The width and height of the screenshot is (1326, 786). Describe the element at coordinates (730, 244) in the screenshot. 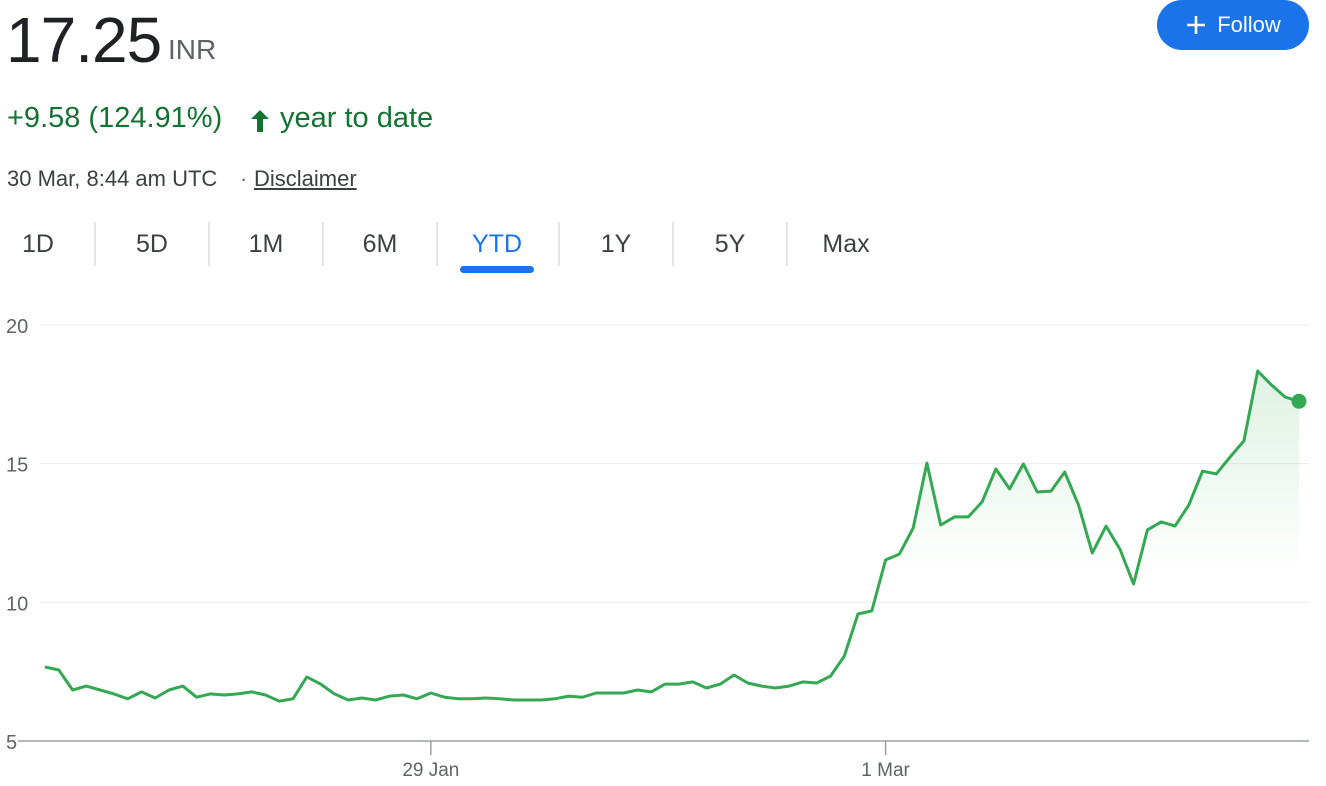

I see `tab: 5Y` at that location.